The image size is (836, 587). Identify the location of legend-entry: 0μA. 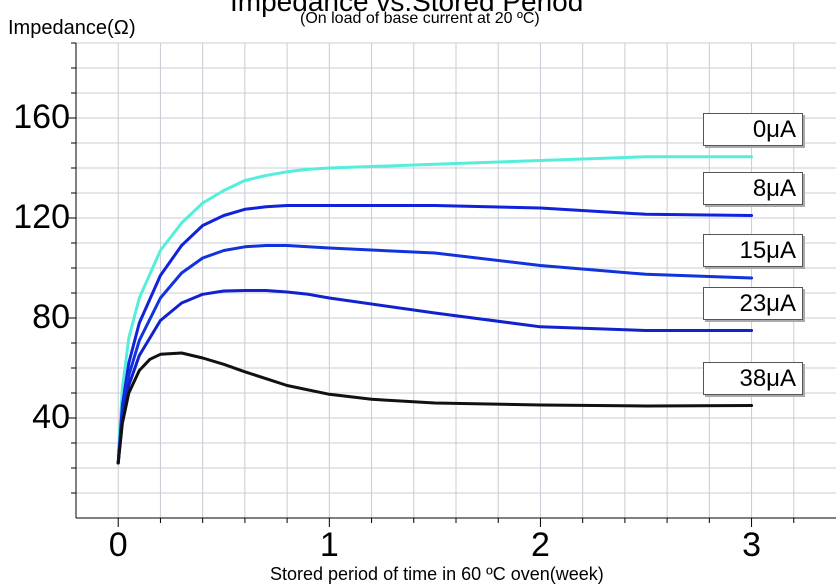
(753, 129).